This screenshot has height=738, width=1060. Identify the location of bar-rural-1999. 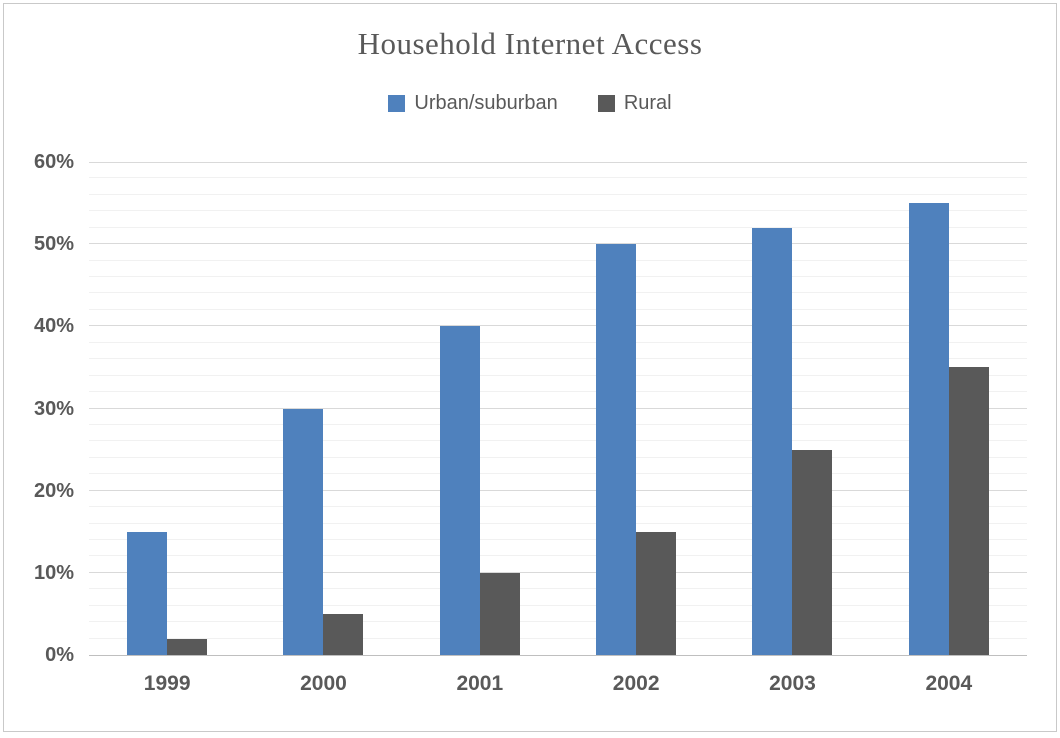
(187, 646).